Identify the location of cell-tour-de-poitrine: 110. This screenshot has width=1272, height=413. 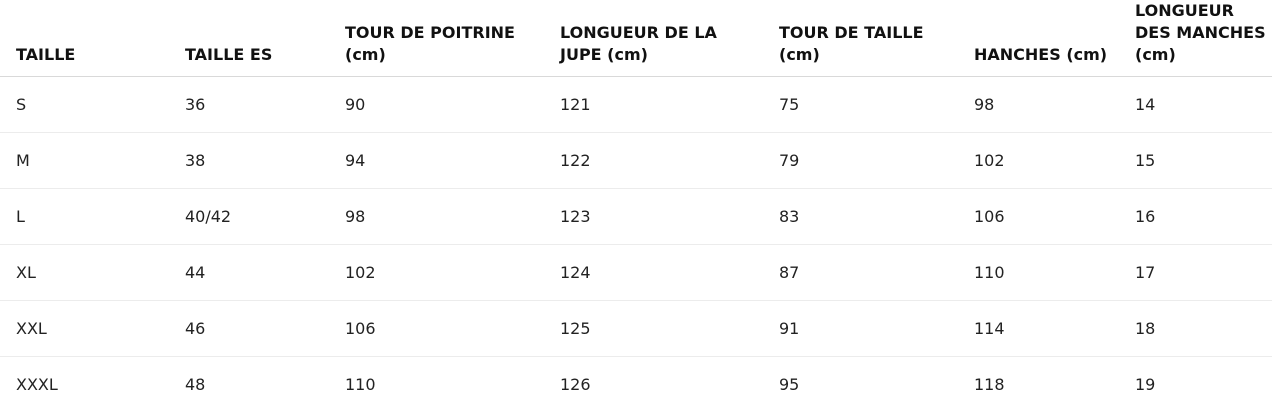
(360, 385).